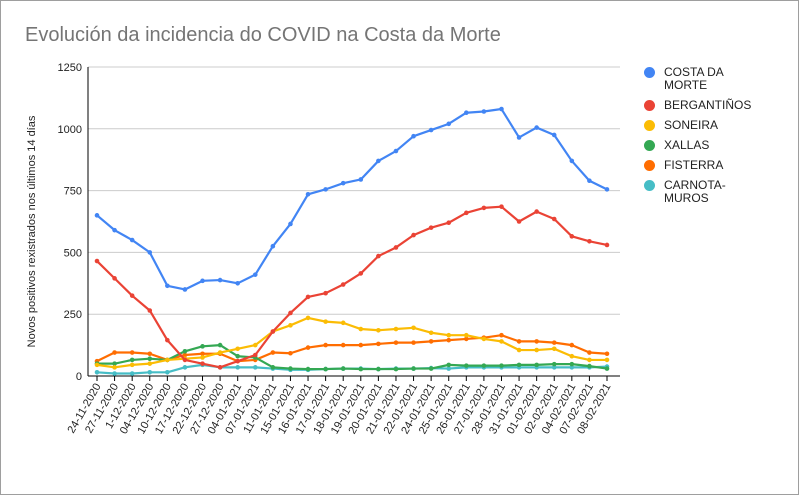  What do you see at coordinates (695, 191) in the screenshot?
I see `legend-label: CARNOTA-MUROS` at bounding box center [695, 191].